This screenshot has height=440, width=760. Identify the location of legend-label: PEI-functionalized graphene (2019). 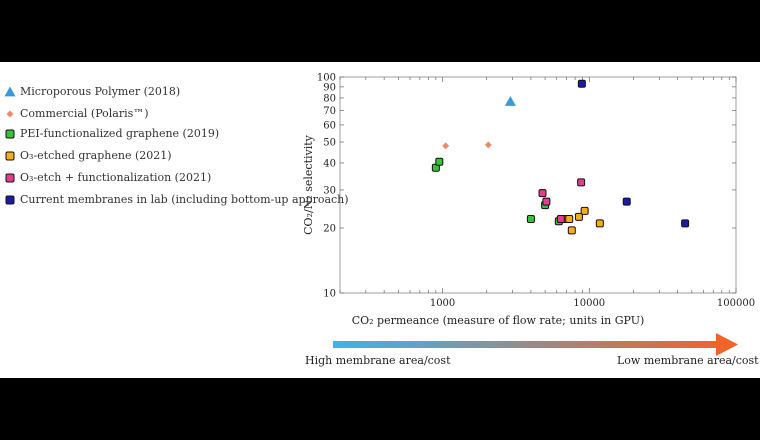
(120, 133).